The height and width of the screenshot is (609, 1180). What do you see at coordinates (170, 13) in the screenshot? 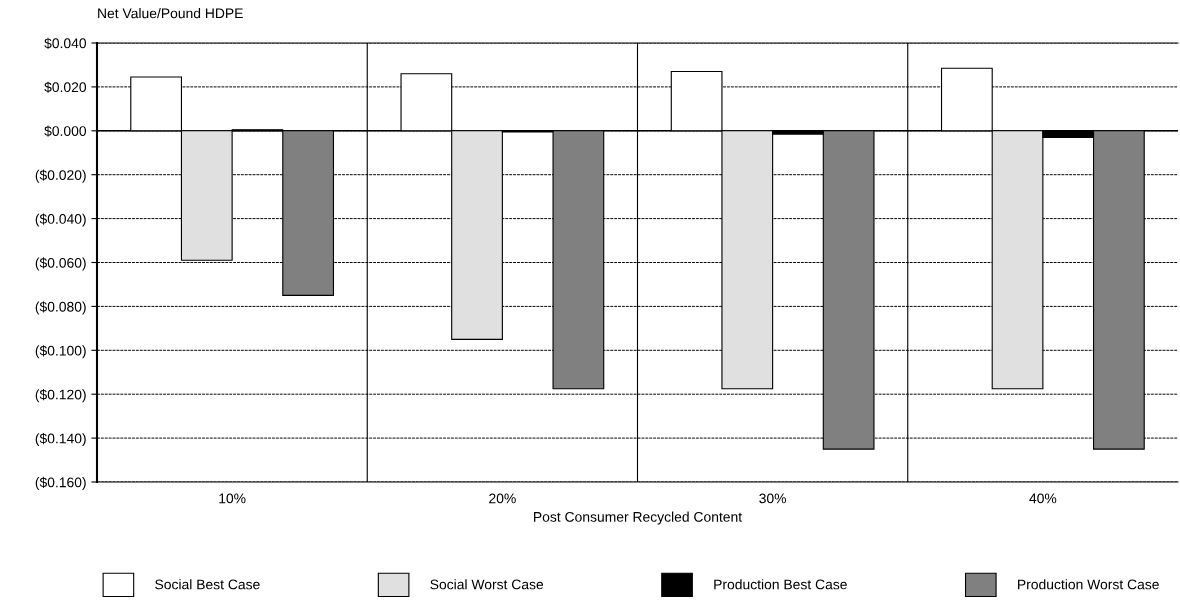
I see `y-axis-title: Net Value/Pound HDPE` at bounding box center [170, 13].